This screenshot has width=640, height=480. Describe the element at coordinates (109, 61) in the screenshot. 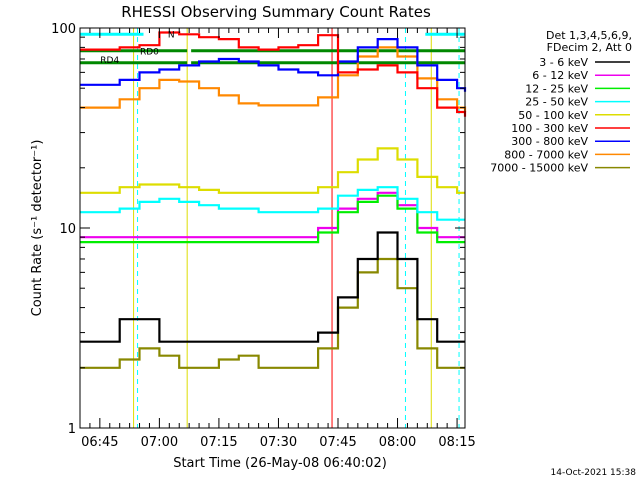

I see `annotation-1: RD4` at that location.